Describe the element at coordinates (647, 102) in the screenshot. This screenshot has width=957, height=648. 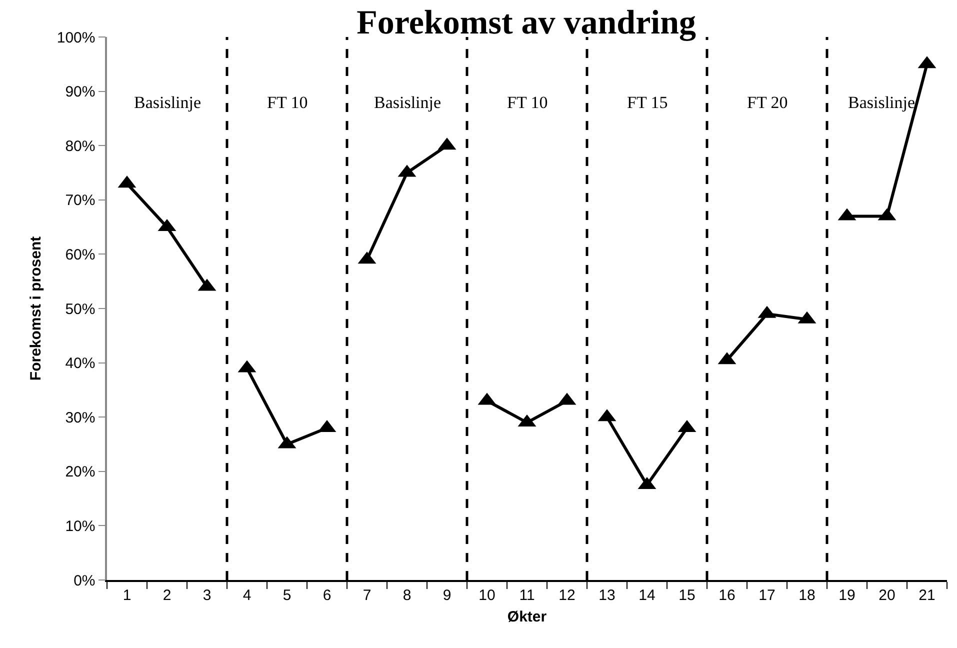
I see `annotation: FT 15` at that location.